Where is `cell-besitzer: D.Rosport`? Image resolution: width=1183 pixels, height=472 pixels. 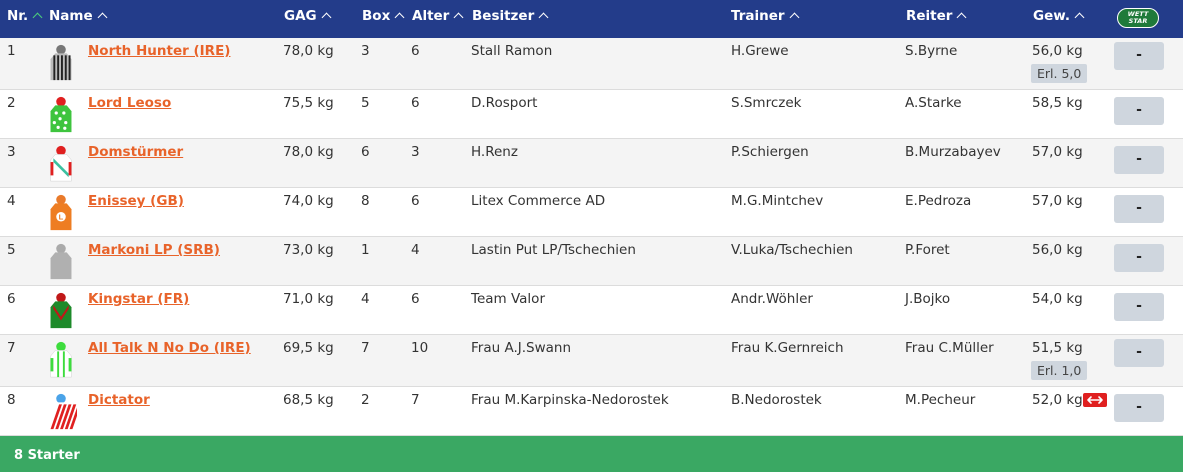 cell-besitzer: D.Rosport is located at coordinates (504, 103).